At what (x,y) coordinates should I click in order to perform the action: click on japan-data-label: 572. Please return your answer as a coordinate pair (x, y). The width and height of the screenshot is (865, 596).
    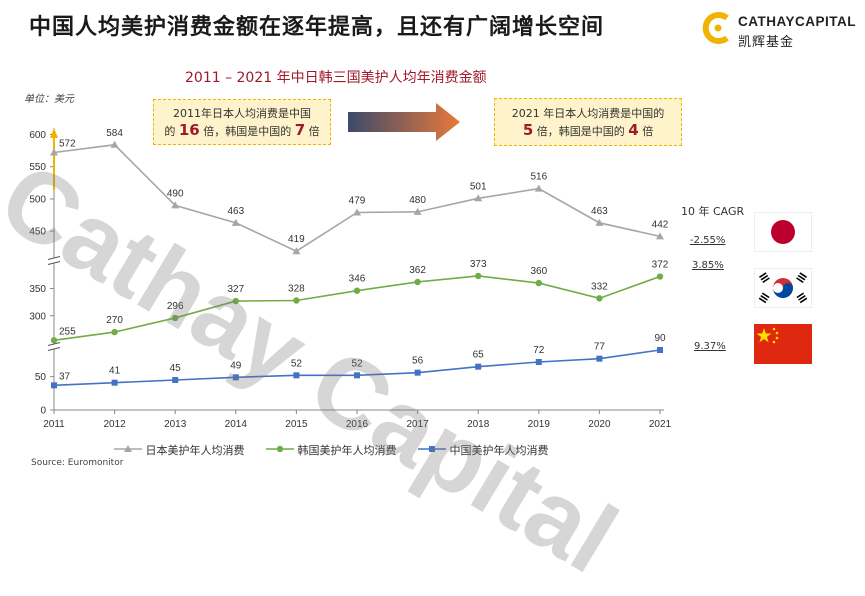
    Looking at the image, I should click on (67, 144).